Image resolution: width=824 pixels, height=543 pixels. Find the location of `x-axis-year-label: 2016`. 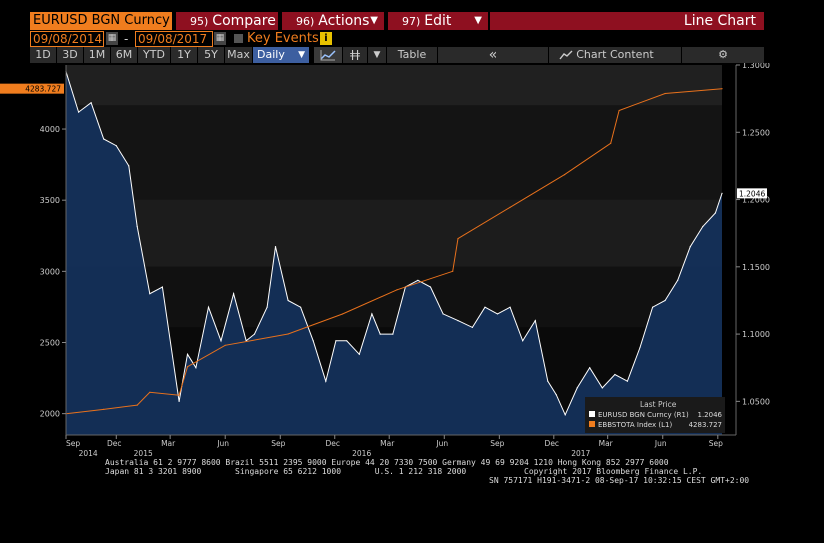

x-axis-year-label: 2016 is located at coordinates (361, 453).